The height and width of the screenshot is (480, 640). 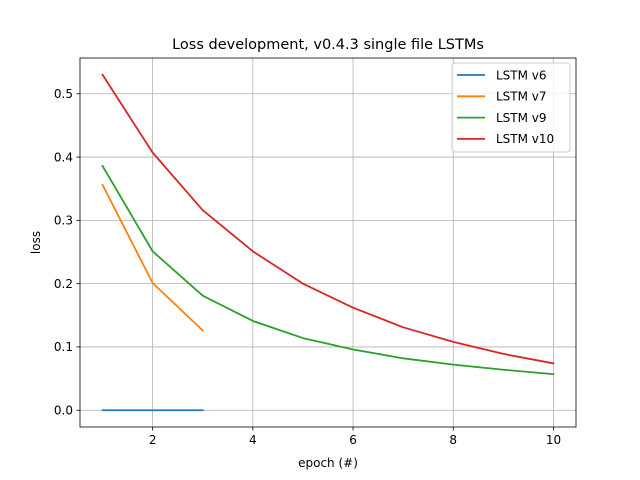 What do you see at coordinates (521, 97) in the screenshot?
I see `legend-label-2: LSTM v7` at bounding box center [521, 97].